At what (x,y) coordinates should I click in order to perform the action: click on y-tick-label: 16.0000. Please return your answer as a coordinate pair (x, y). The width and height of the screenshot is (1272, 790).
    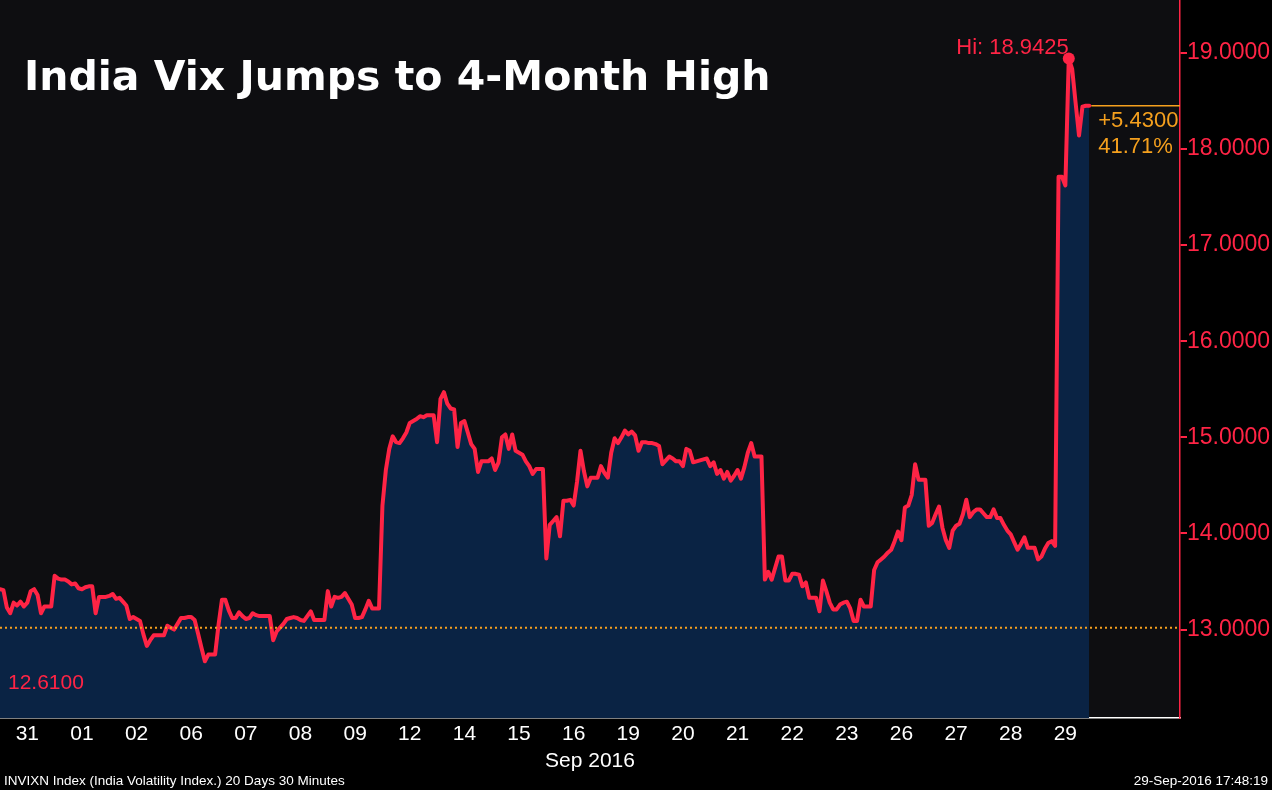
    Looking at the image, I should click on (1229, 339).